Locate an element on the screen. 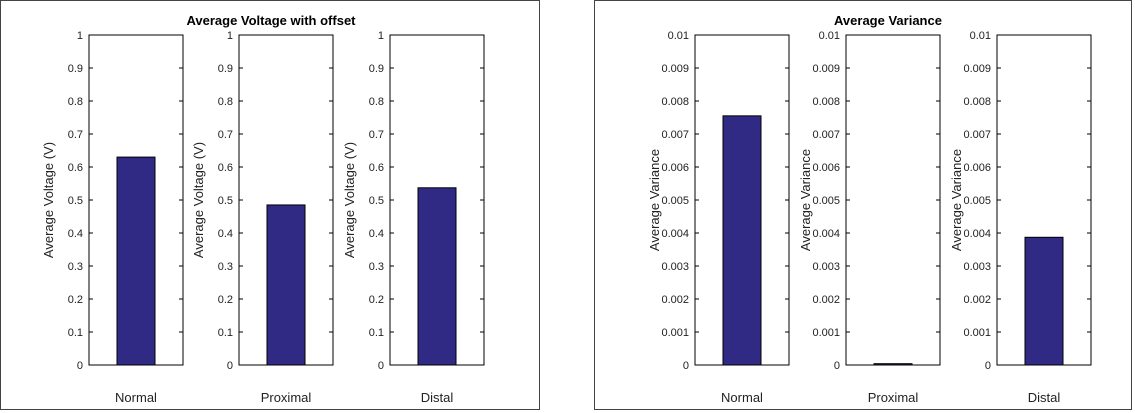  axes-box is located at coordinates (893, 200).